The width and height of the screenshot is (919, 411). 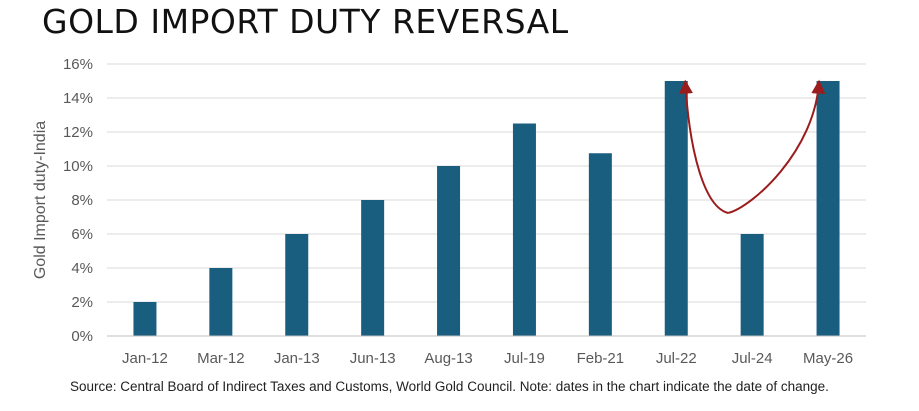 I want to click on y-tick-label: 14%, so click(x=78, y=98).